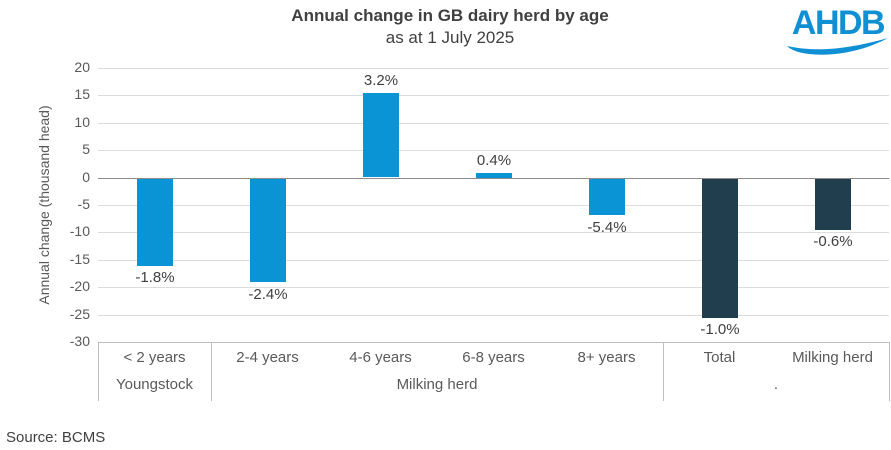 This screenshot has height=450, width=891. Describe the element at coordinates (154, 357) in the screenshot. I see `x-category-label: < 2 years` at that location.